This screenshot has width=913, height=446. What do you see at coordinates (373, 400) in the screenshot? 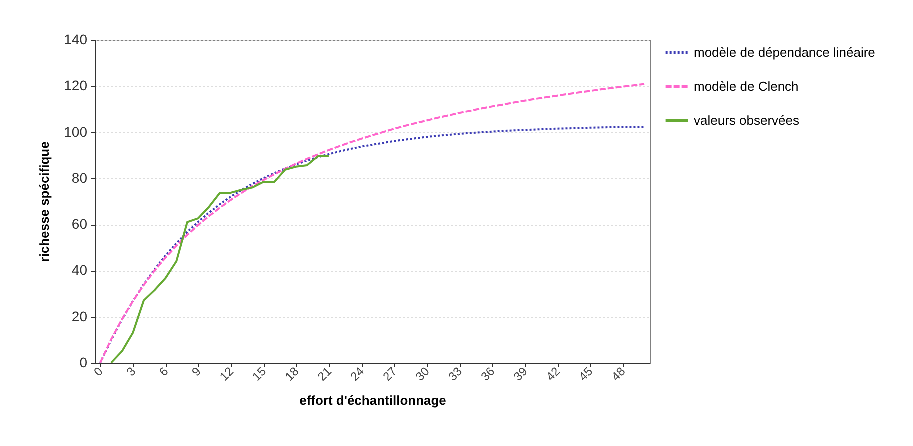
I see `x-axis-title: effort d'échantillonnage` at bounding box center [373, 400].